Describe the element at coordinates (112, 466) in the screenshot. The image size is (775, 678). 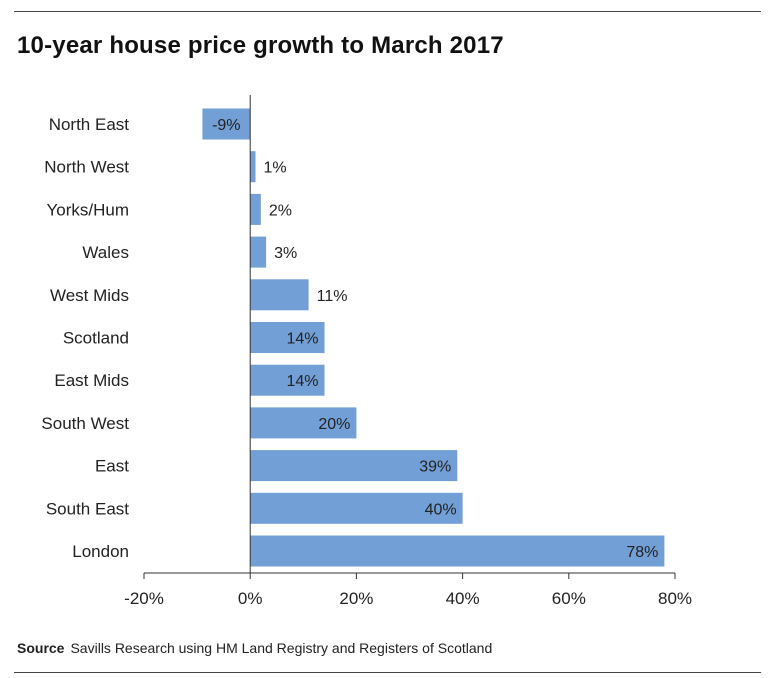
I see `category-label: East` at that location.